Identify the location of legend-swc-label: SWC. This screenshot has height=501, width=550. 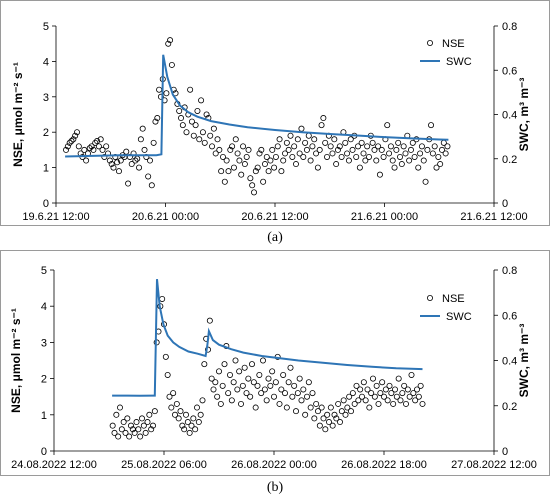
(459, 62).